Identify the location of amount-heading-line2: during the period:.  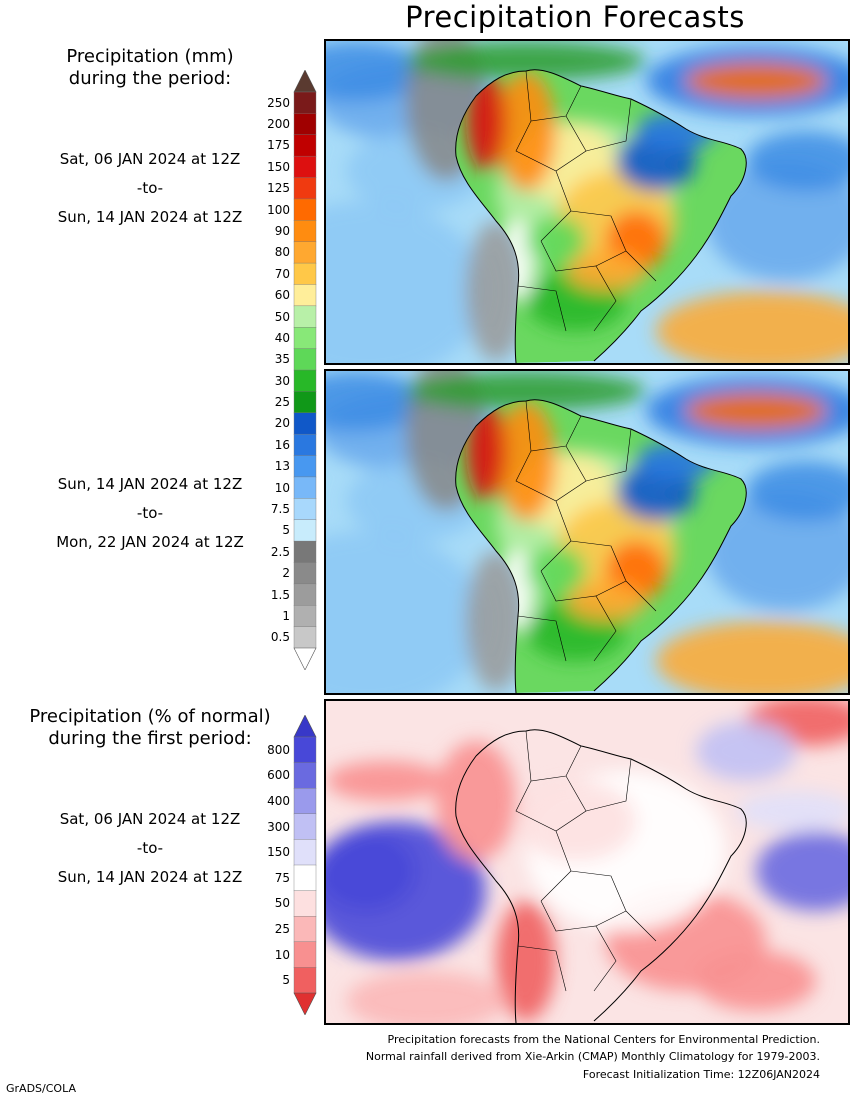
(150, 78).